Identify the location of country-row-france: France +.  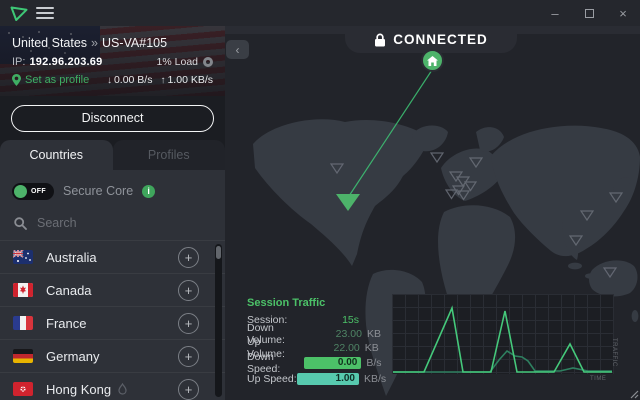
(112, 322).